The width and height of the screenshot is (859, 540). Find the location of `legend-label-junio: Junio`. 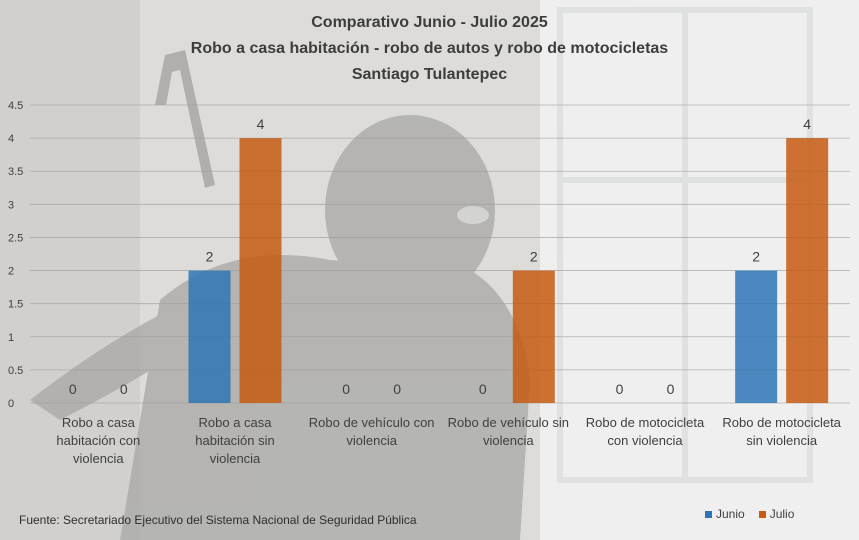

legend-label-junio: Junio is located at coordinates (730, 514).